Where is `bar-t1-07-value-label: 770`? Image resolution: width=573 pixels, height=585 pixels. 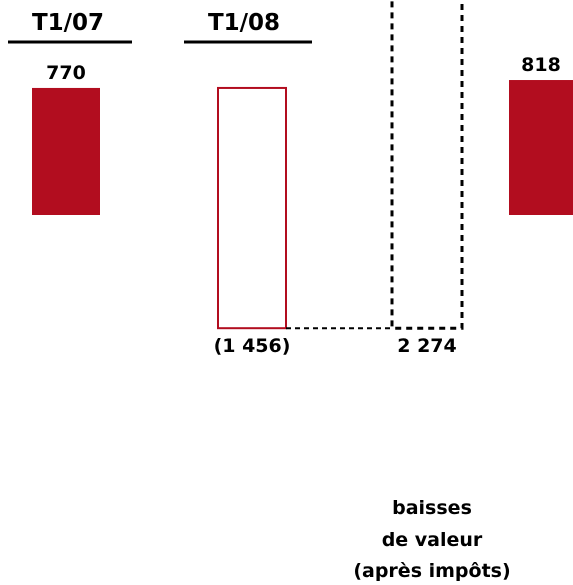 bar-t1-07-value-label: 770 is located at coordinates (66, 73).